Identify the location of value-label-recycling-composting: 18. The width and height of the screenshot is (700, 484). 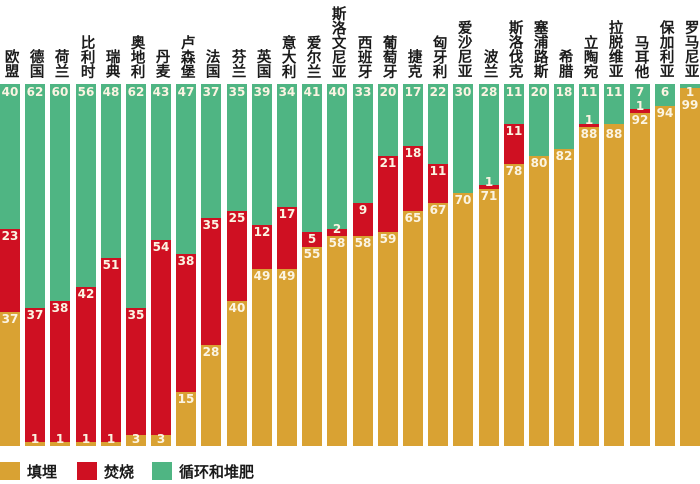
(564, 92).